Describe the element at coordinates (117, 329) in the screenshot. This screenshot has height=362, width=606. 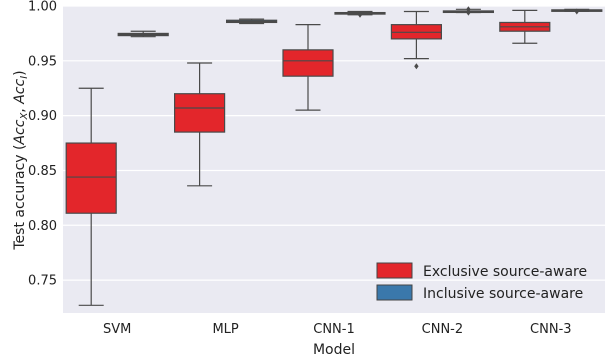
I see `x-tick-label: SVM` at that location.